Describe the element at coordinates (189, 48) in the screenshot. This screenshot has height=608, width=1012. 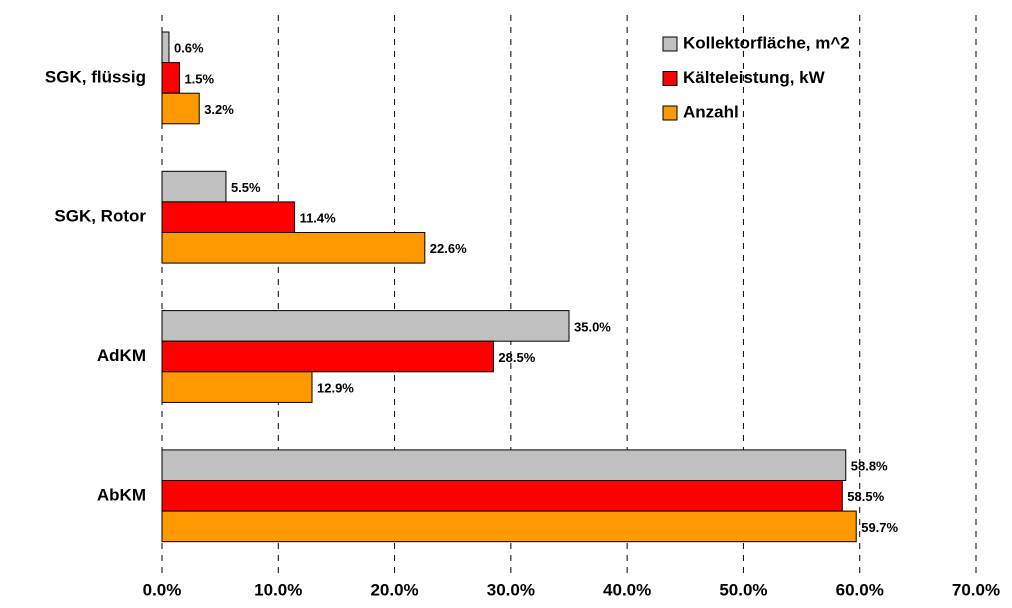
I see `value-label: 0.6%` at that location.